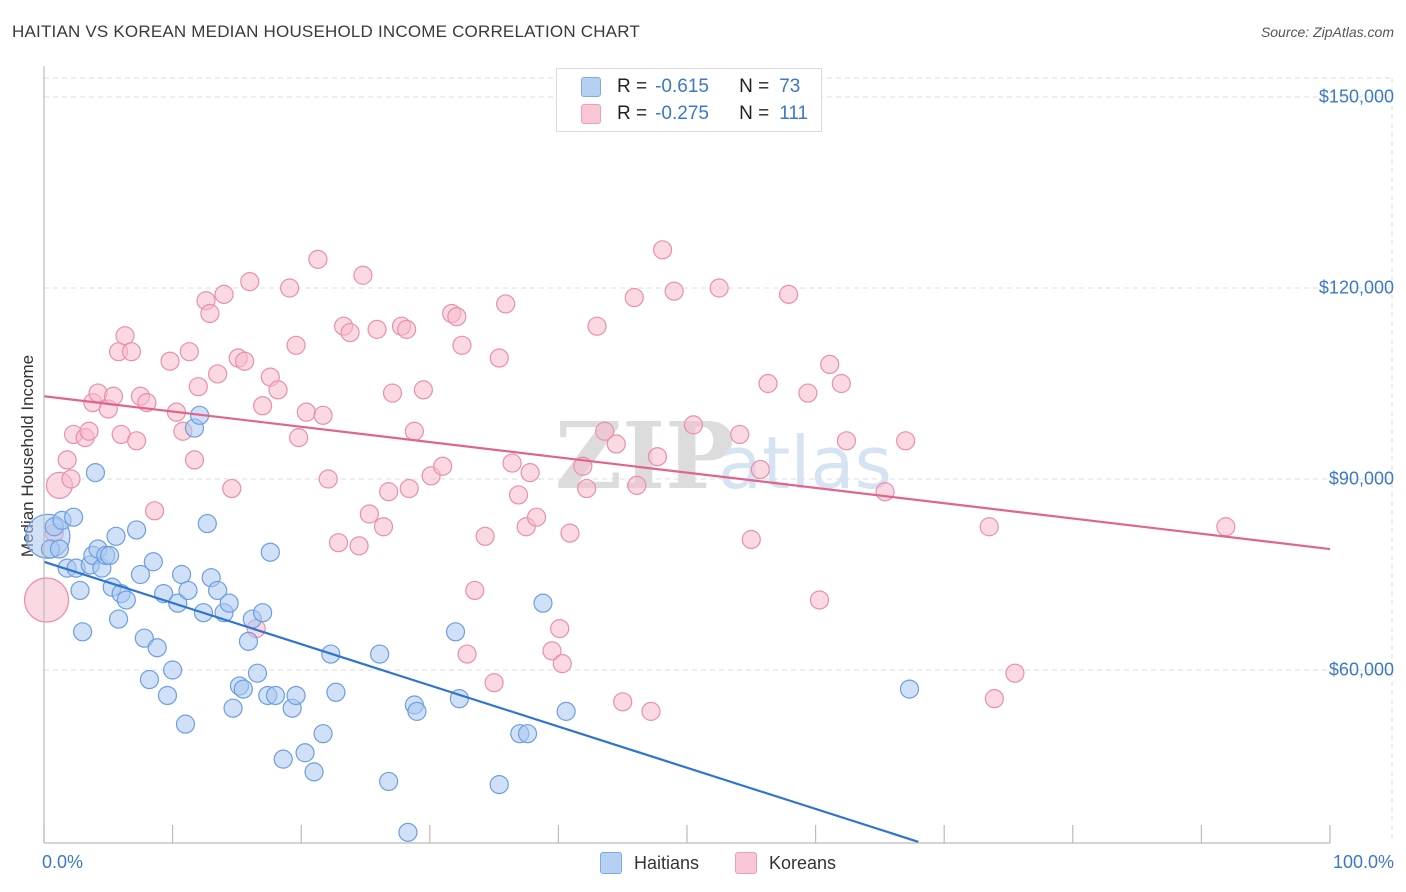 The width and height of the screenshot is (1406, 892). What do you see at coordinates (790, 86) in the screenshot?
I see `haitians-n-value: 73` at bounding box center [790, 86].